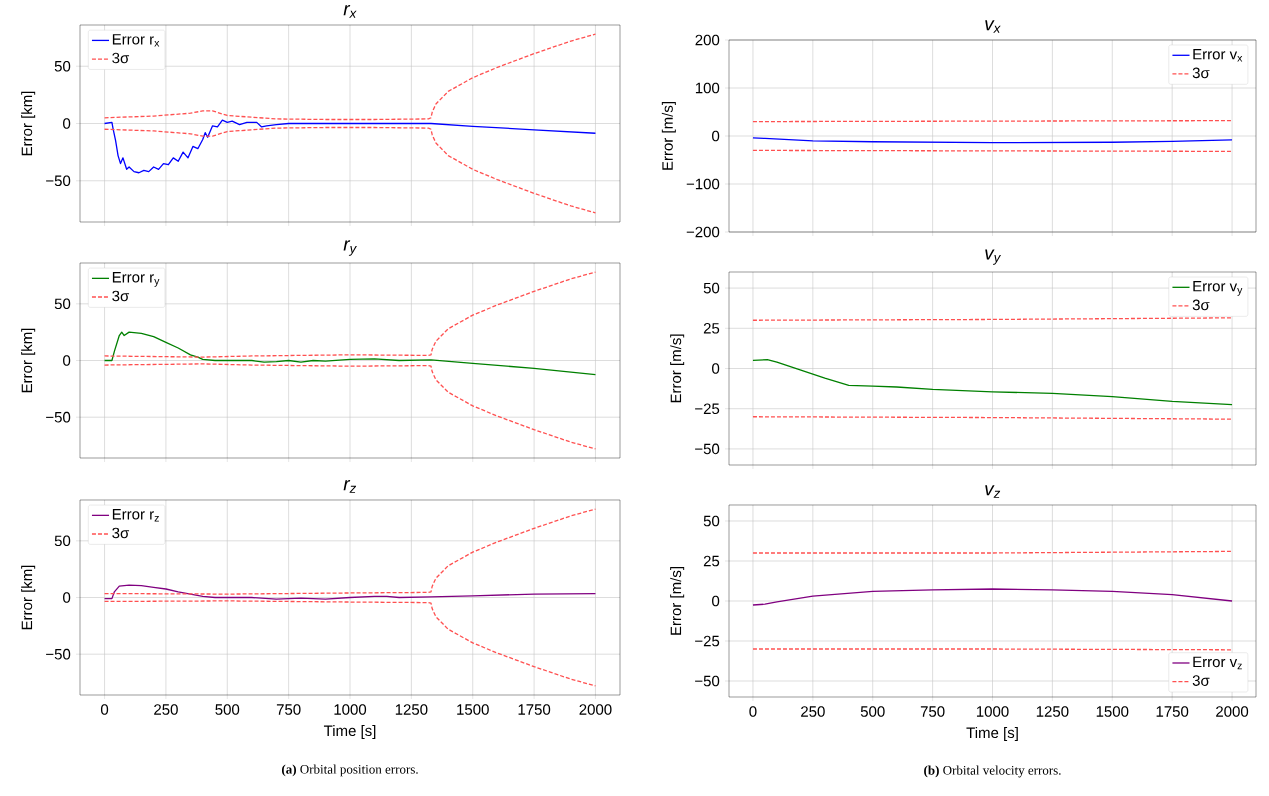 This screenshot has width=1269, height=796. I want to click on legend-label: Error v$_{y}$, so click(1218, 288).